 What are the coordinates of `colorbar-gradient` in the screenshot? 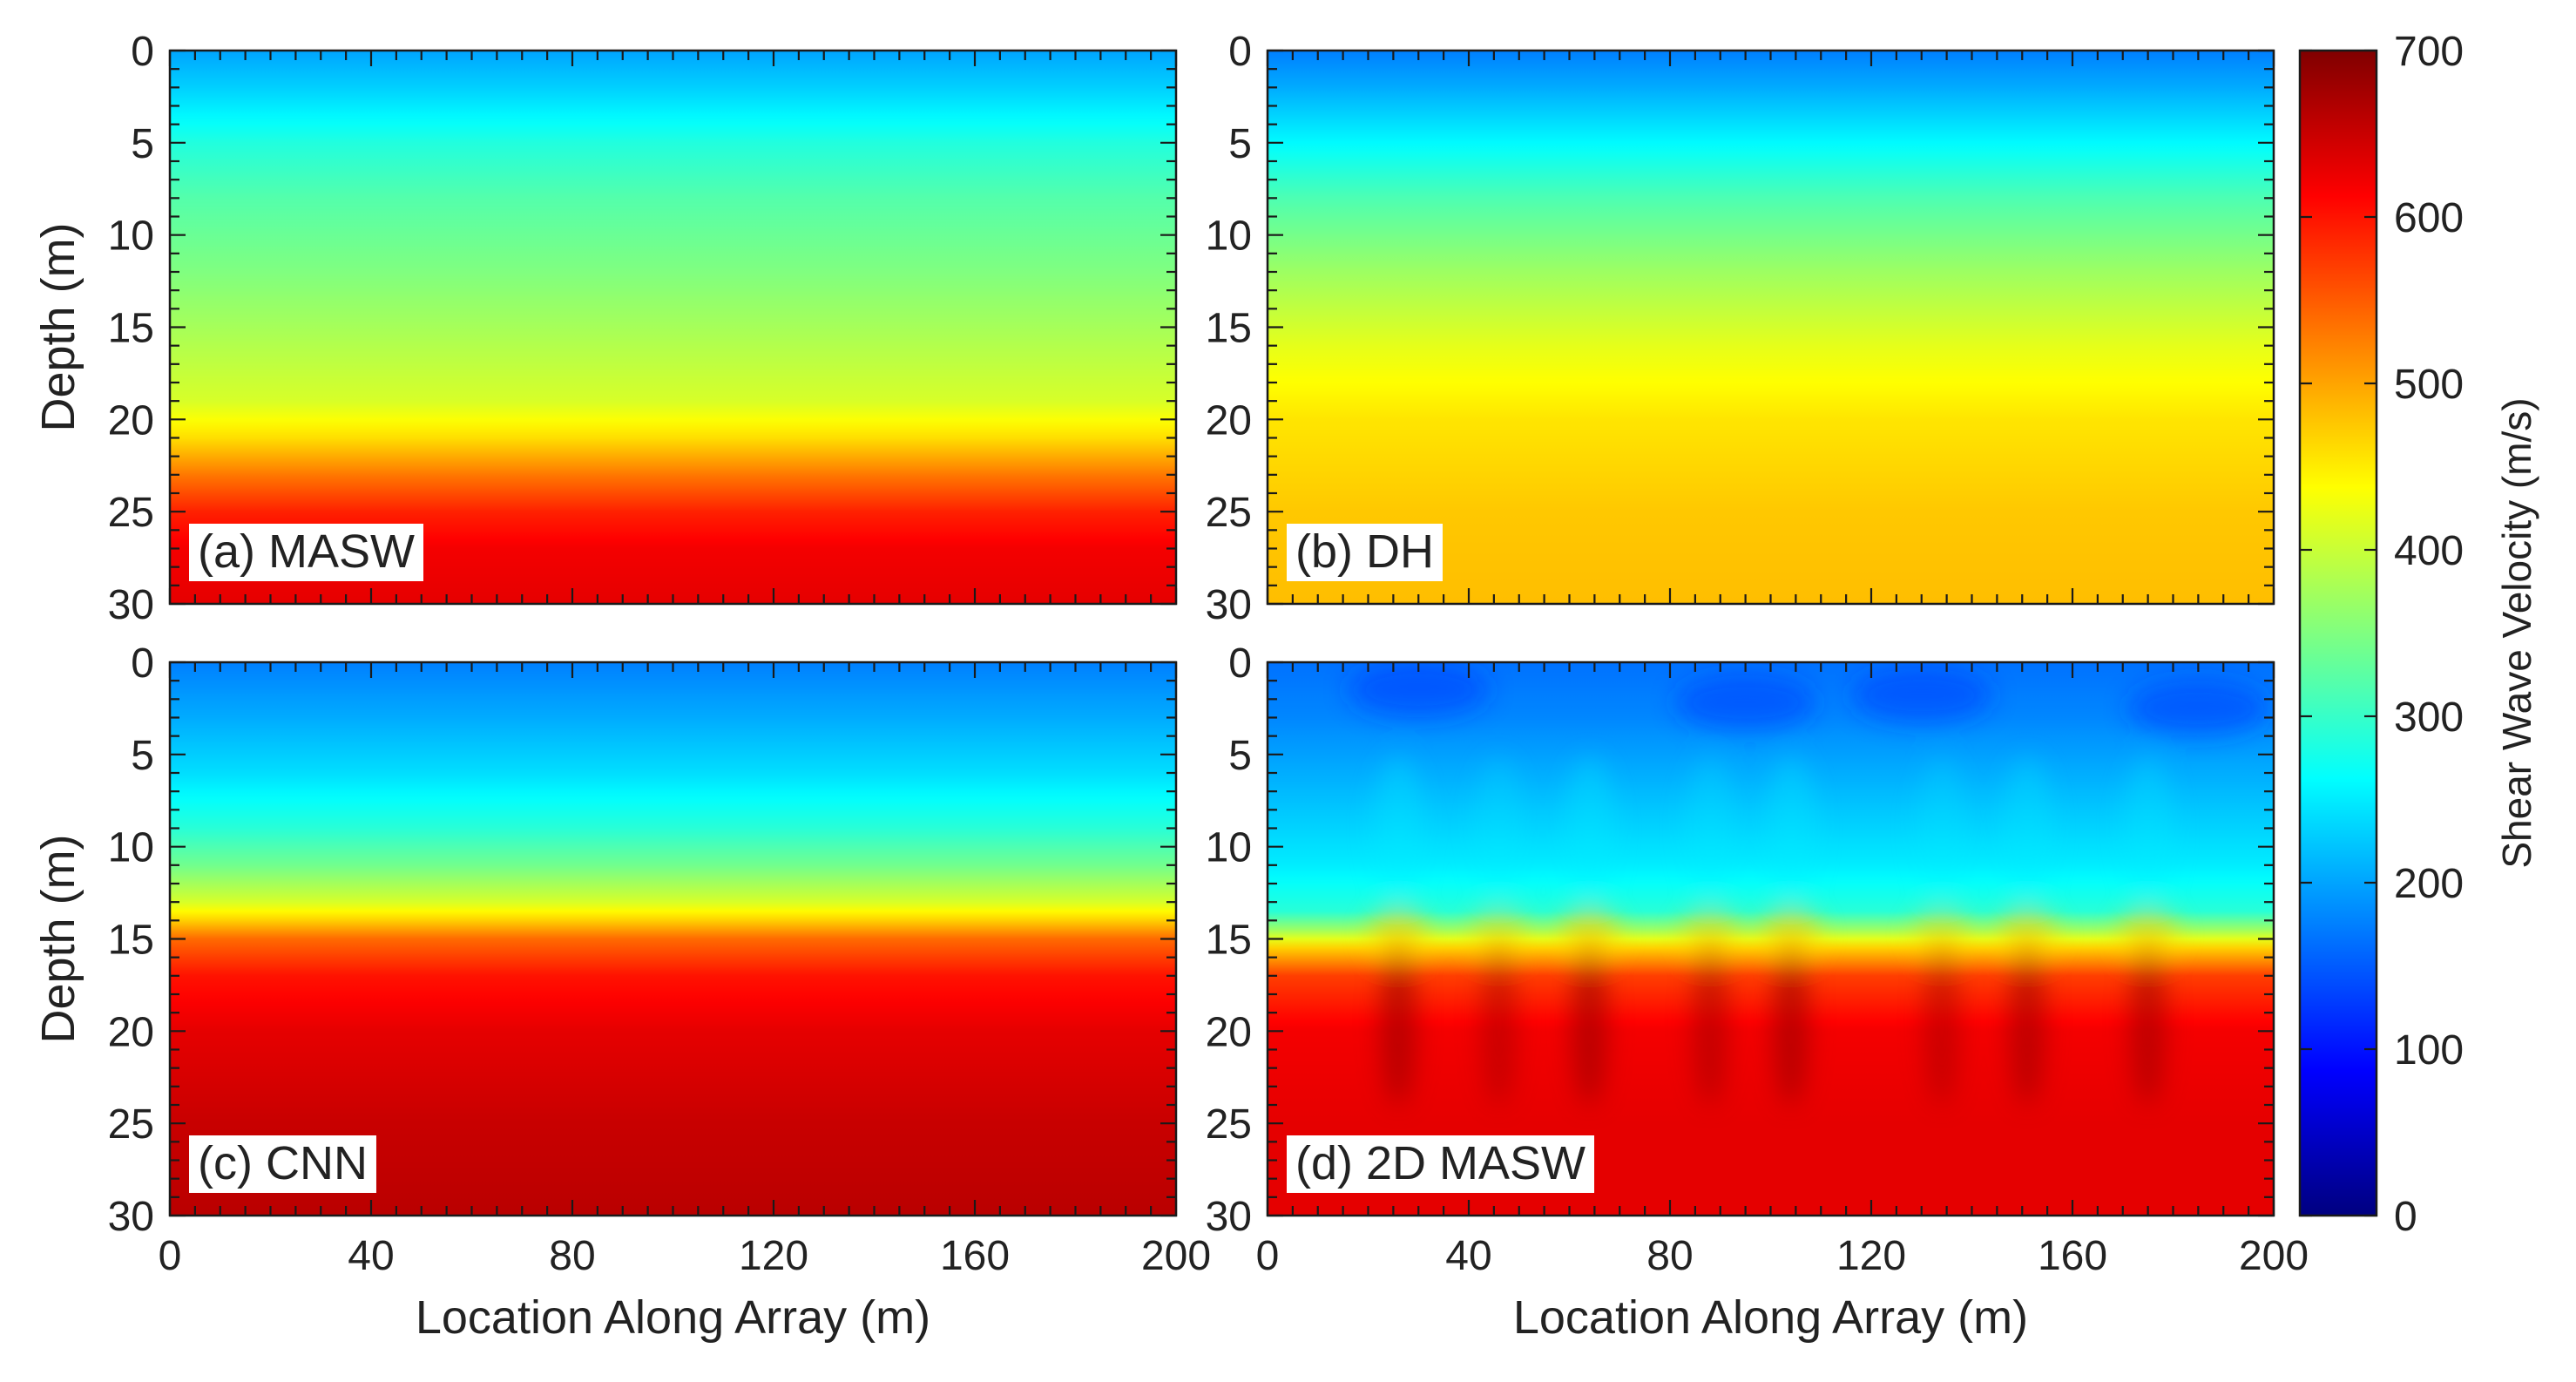 It's located at (2338, 633).